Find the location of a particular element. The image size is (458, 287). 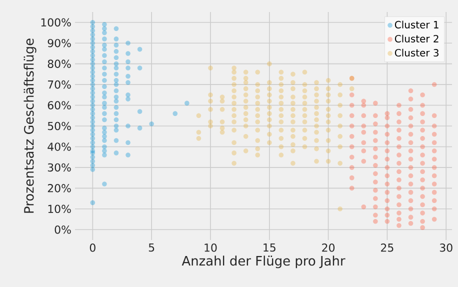

x-tick-label: 5 is located at coordinates (151, 248).